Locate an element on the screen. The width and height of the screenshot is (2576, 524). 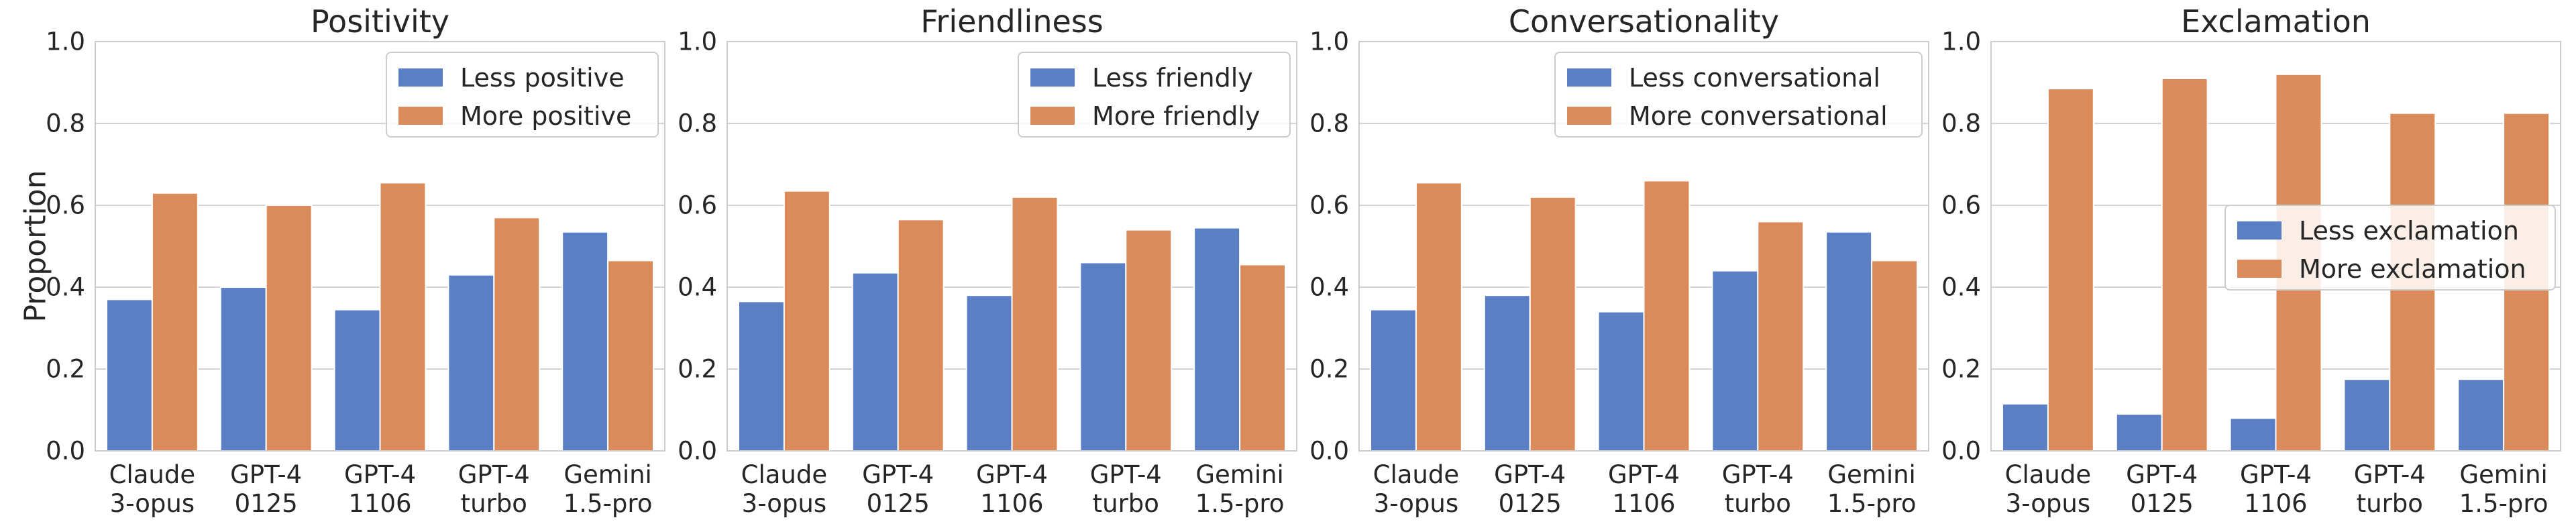
legend: Less exclamation More exclamation is located at coordinates (2390, 248).